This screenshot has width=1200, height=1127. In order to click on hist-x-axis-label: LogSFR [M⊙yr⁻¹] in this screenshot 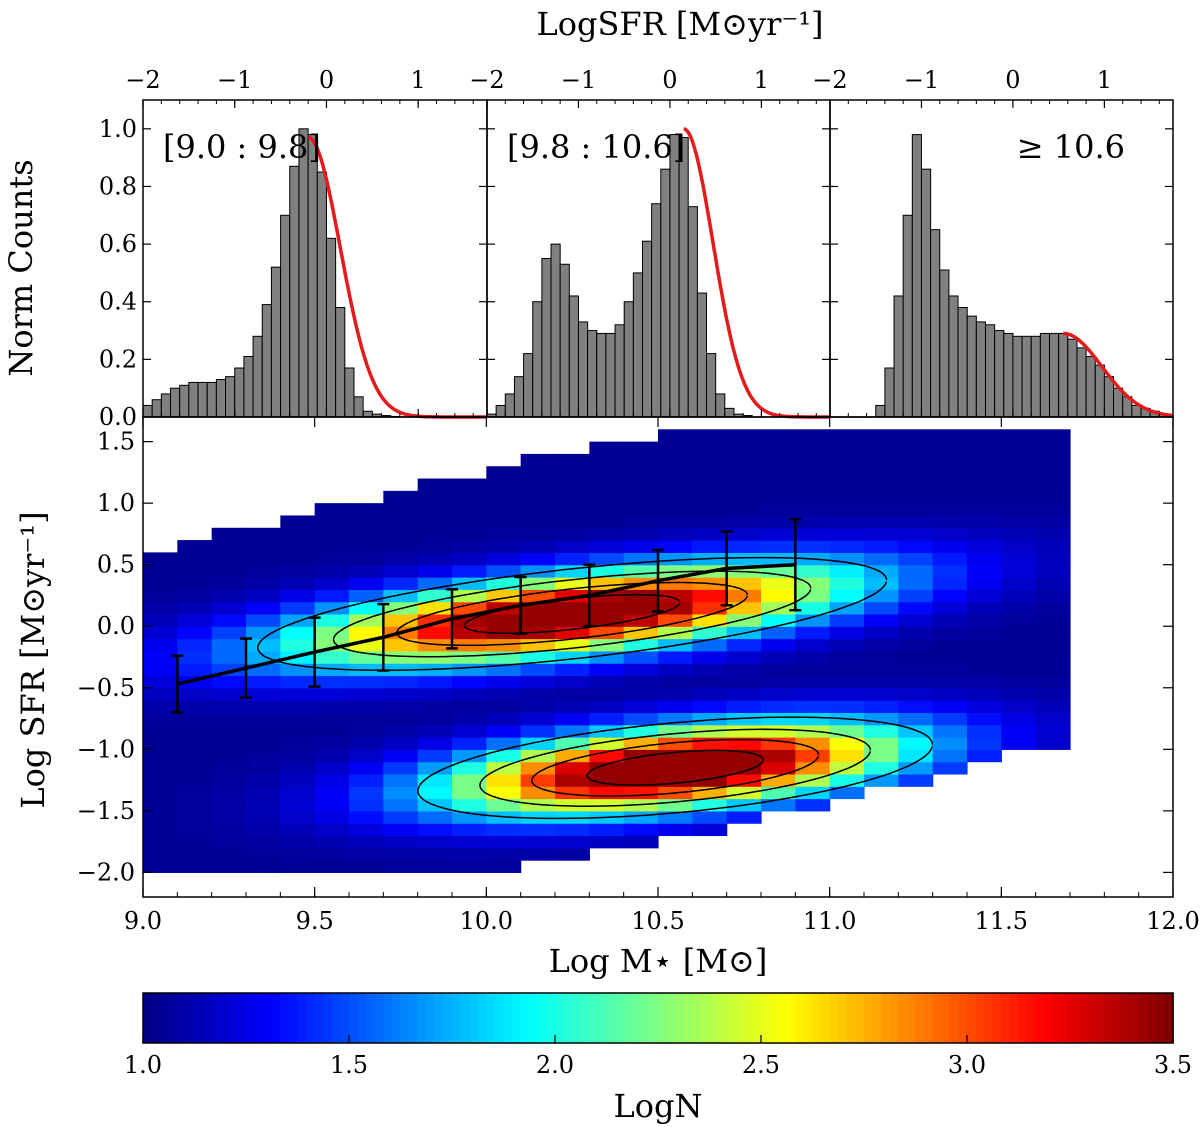, I will do `click(679, 24)`.